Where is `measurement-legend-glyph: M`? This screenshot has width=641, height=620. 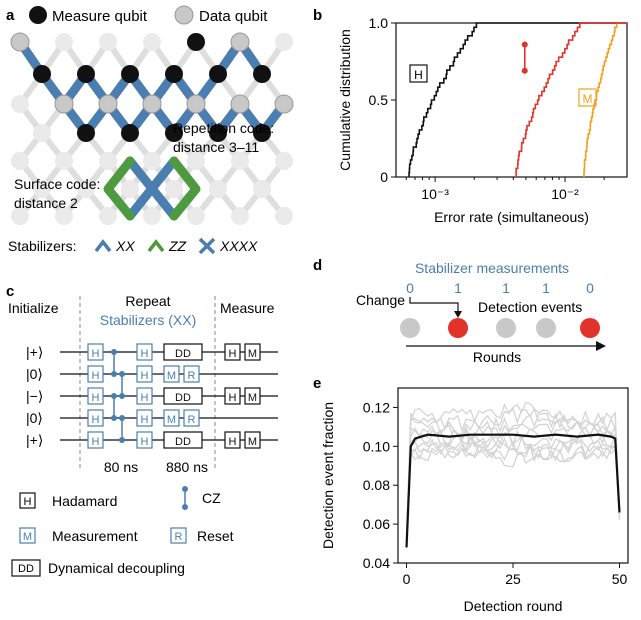
measurement-legend-glyph: M is located at coordinates (27, 537).